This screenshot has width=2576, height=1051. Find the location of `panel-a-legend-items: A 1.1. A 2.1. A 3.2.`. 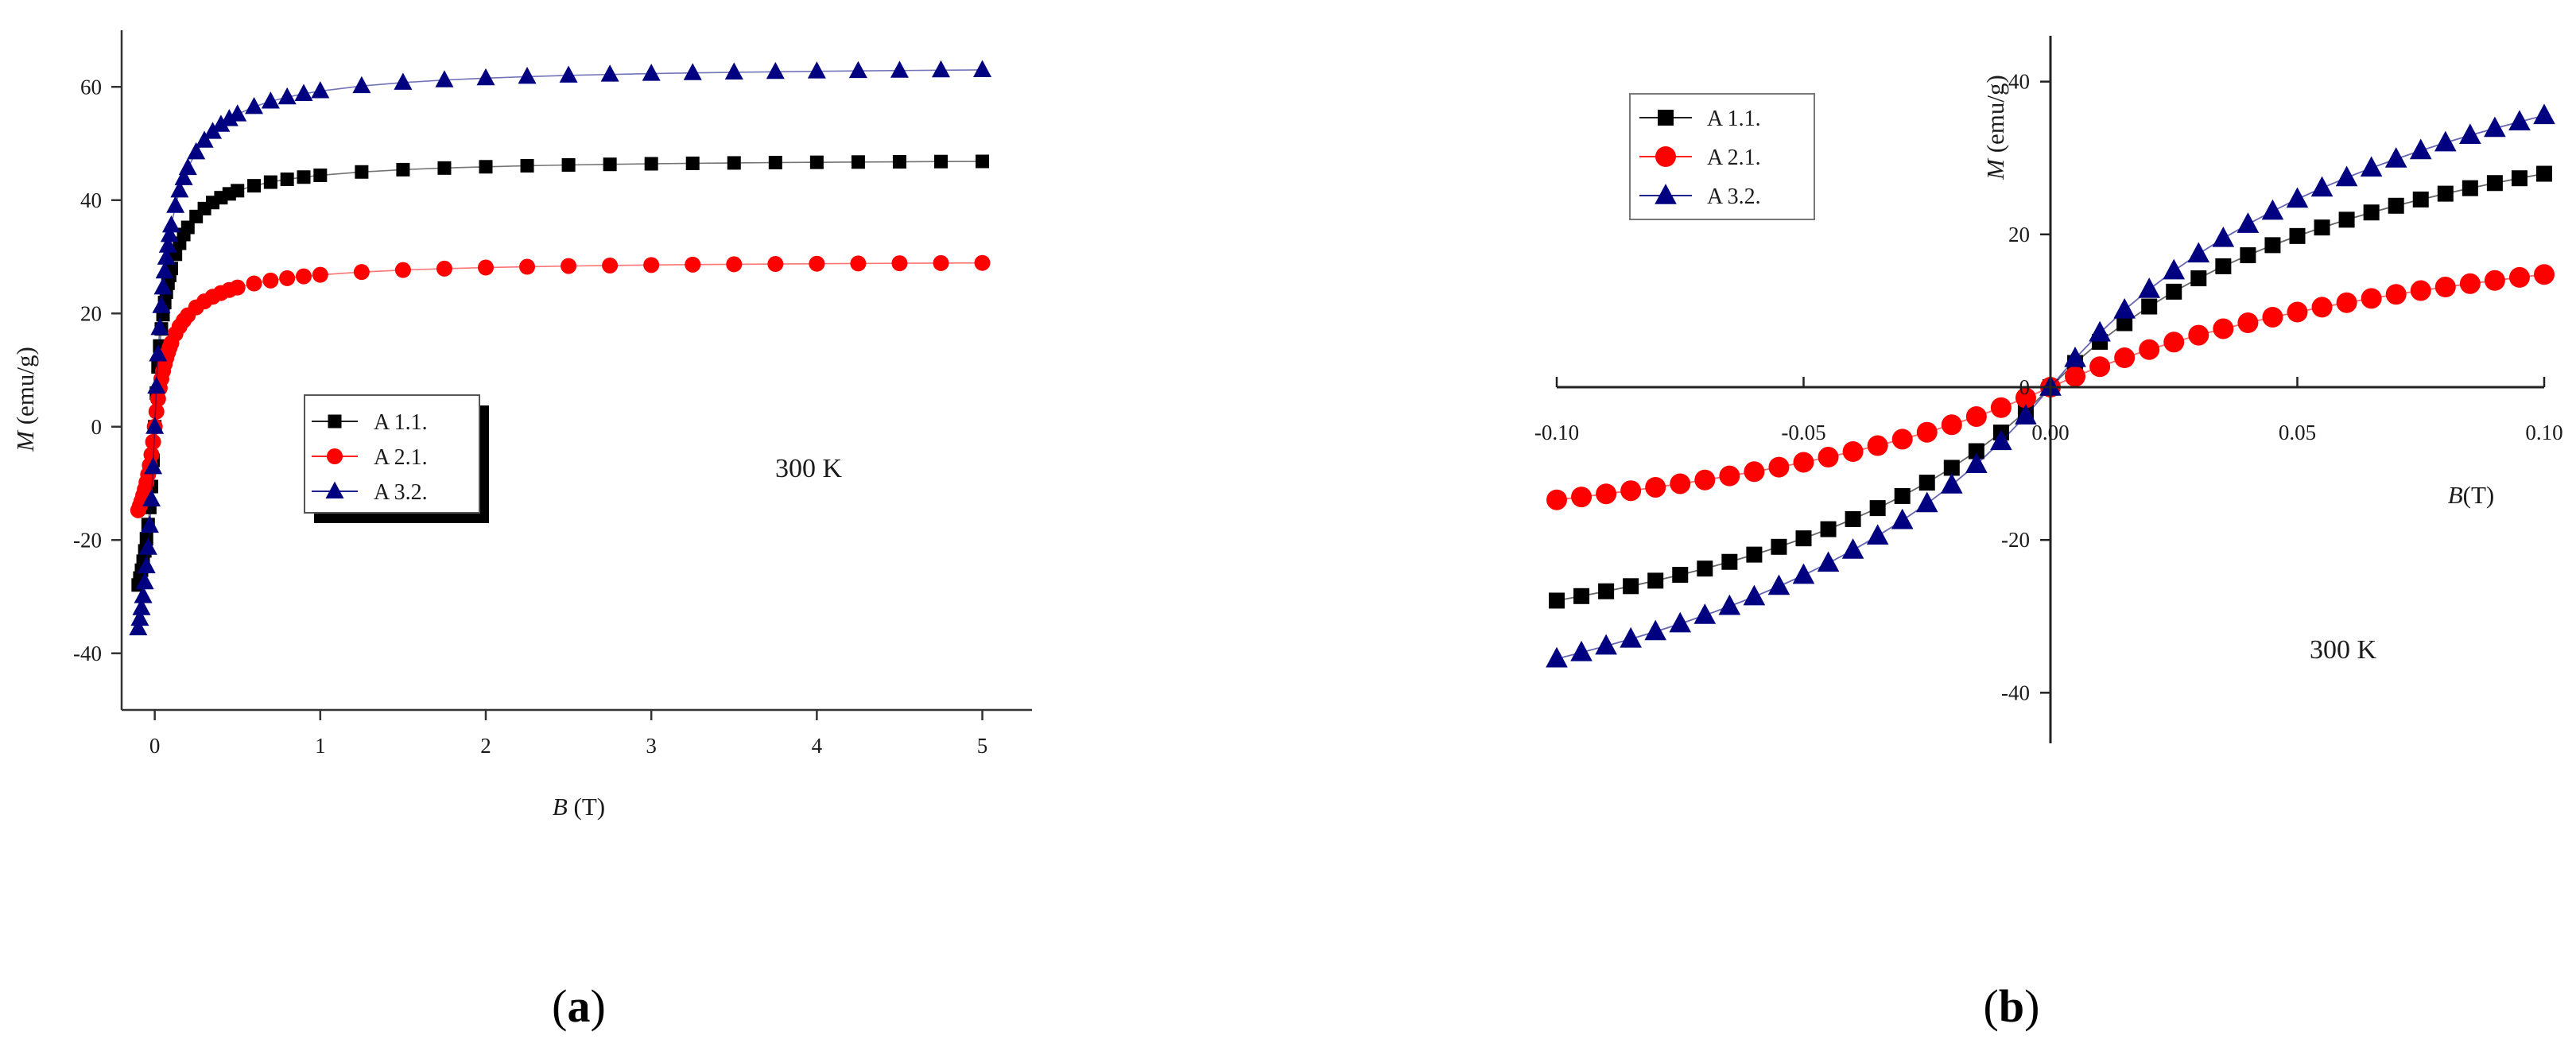

panel-a-legend-items: A 1.1. A 2.1. A 3.2. is located at coordinates (370, 457).